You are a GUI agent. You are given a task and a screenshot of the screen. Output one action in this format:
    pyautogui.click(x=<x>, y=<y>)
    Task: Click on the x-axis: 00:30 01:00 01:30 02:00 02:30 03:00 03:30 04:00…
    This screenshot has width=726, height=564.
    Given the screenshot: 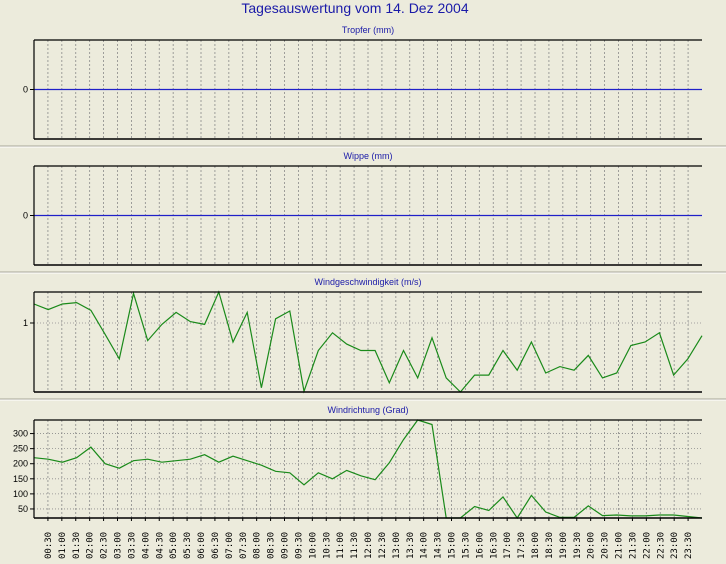 What is the action you would take?
    pyautogui.click(x=369, y=538)
    